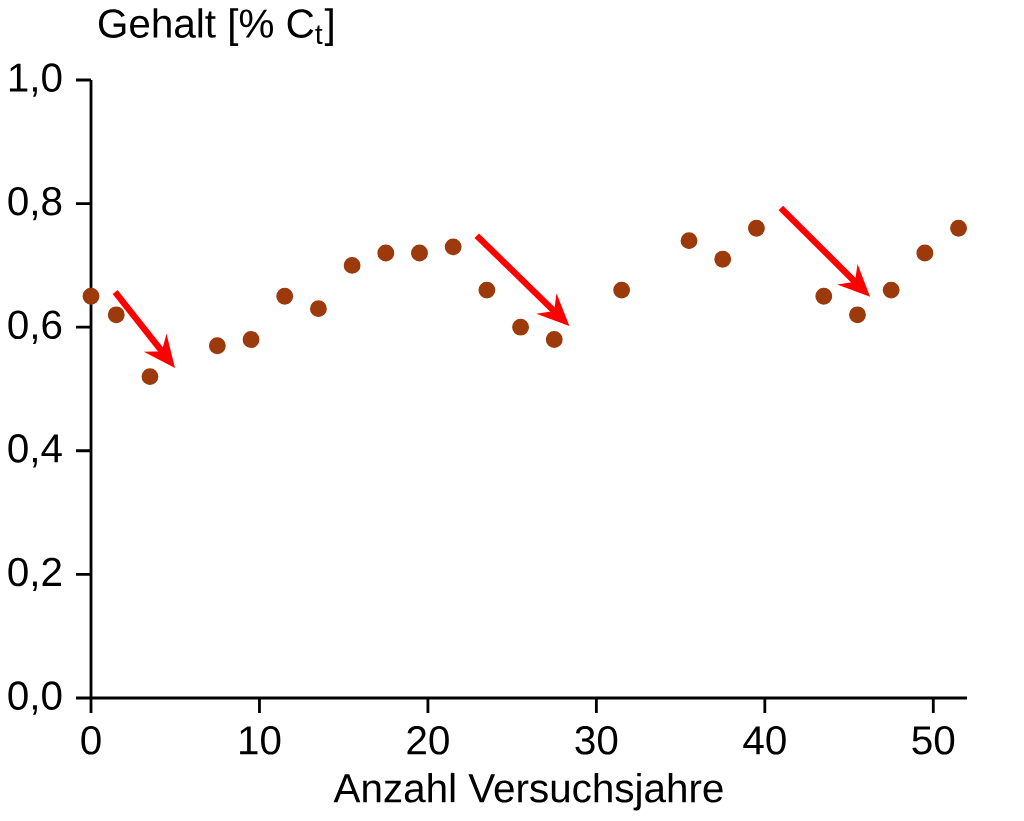 The width and height of the screenshot is (1024, 821). I want to click on x-tick-label: 30, so click(596, 740).